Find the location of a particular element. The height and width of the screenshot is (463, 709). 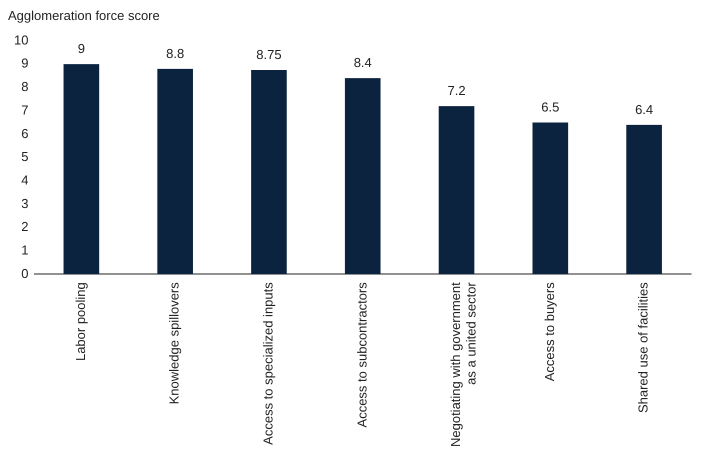

data-label: 6.4 is located at coordinates (644, 109).